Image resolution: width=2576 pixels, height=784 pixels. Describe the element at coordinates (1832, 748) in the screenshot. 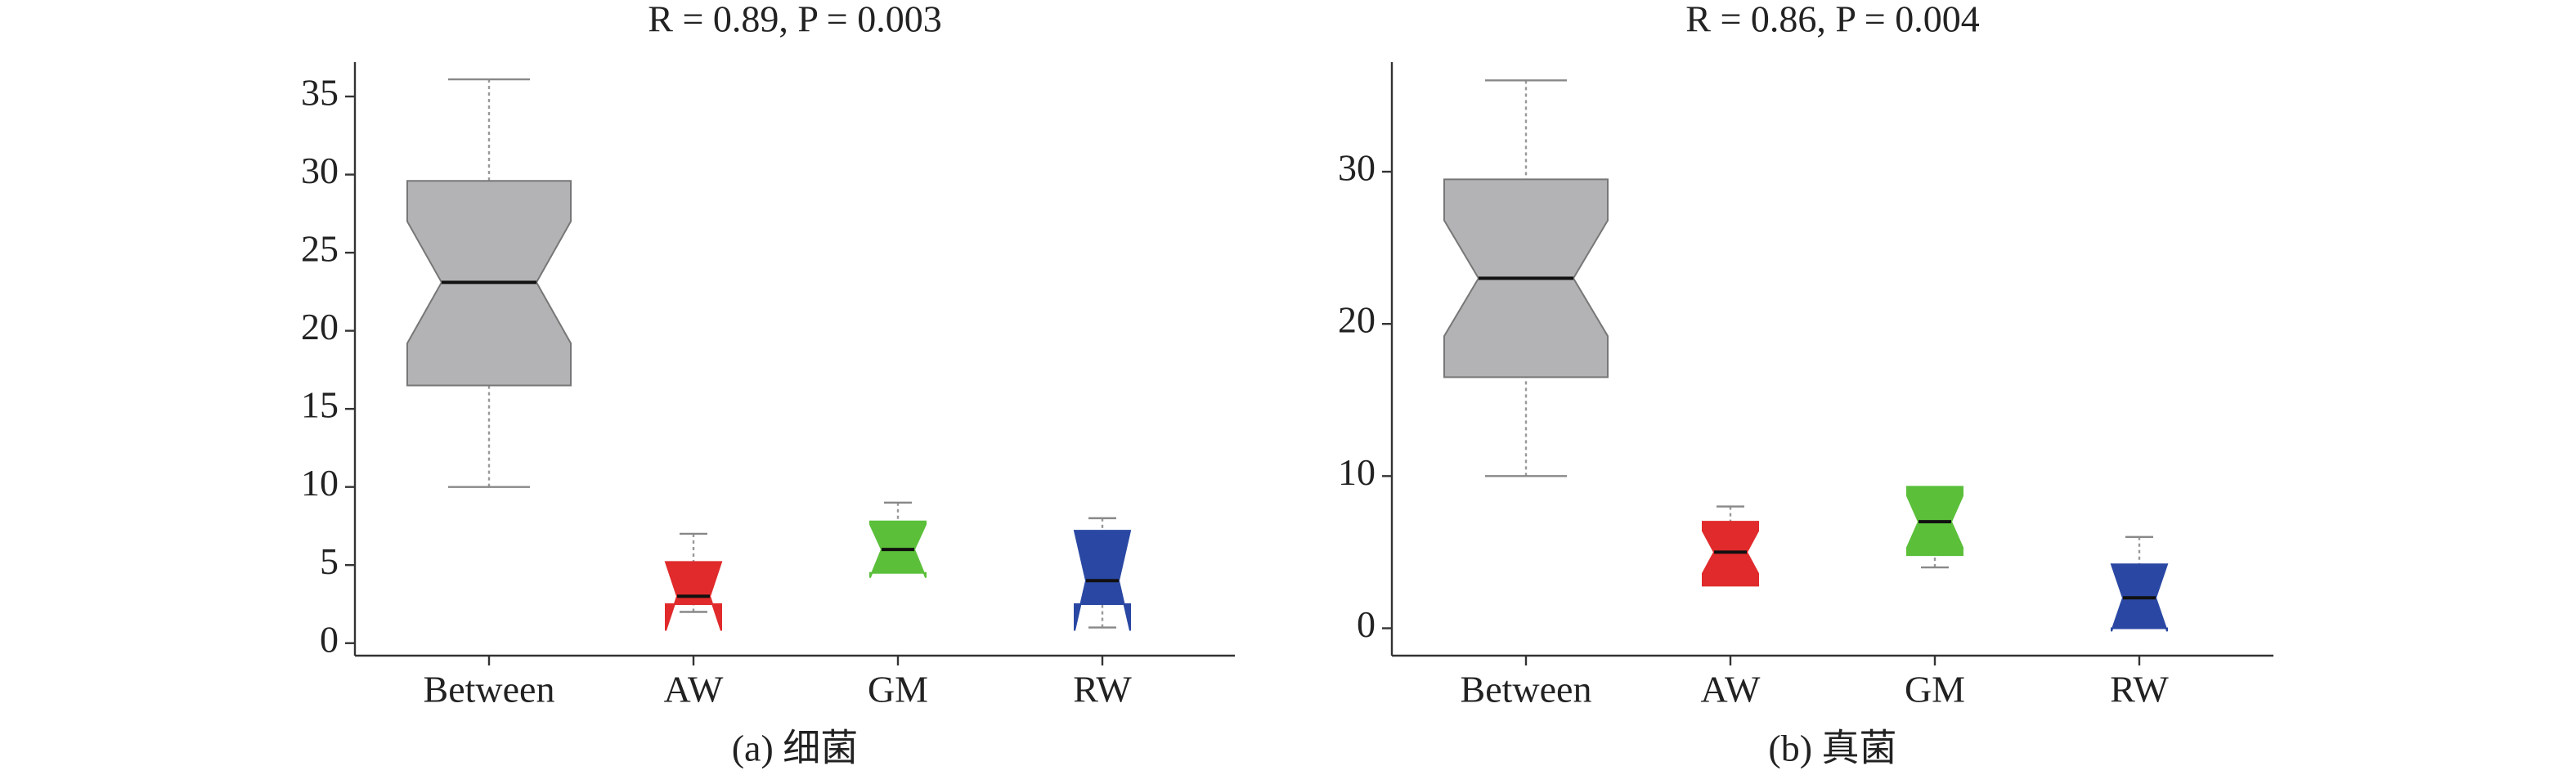

I see `x-axis-title: (b) 真菌` at that location.